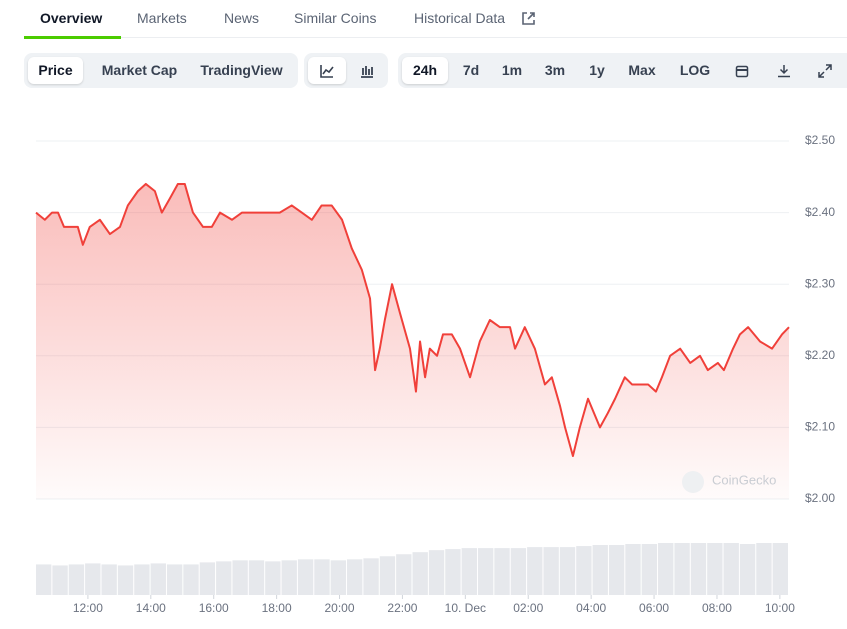 The image size is (847, 629). What do you see at coordinates (780, 608) in the screenshot?
I see `x-tick-label: 10:00` at bounding box center [780, 608].